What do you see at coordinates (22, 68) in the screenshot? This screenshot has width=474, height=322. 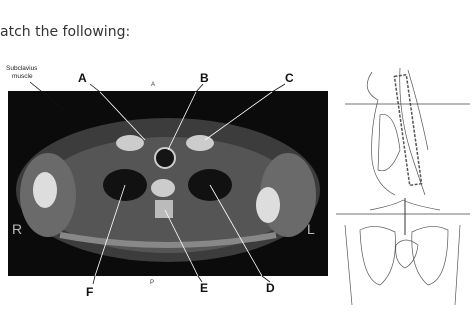 I see `annotation-text: Subclavius` at bounding box center [22, 68].